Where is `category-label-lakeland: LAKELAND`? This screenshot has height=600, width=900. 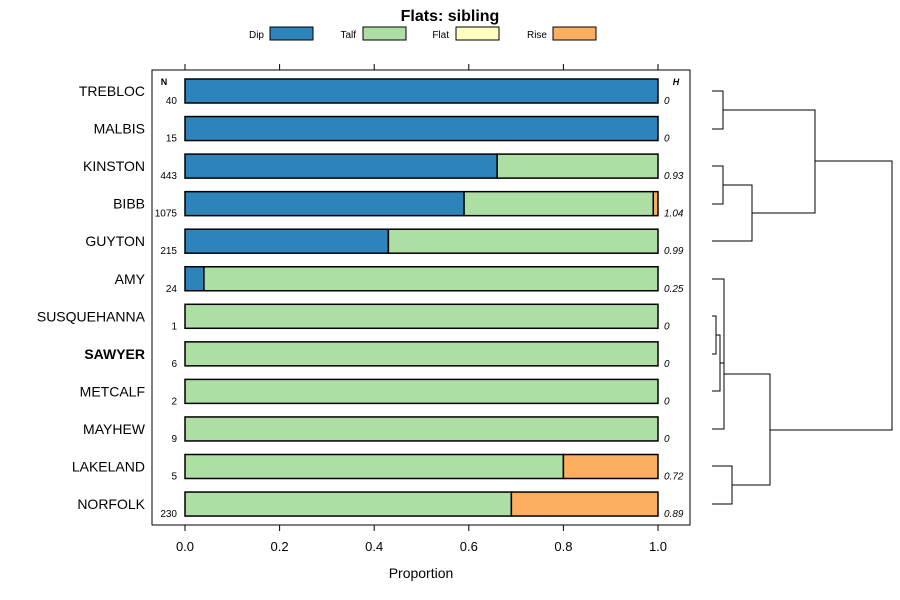 category-label-lakeland: LAKELAND is located at coordinates (108, 467).